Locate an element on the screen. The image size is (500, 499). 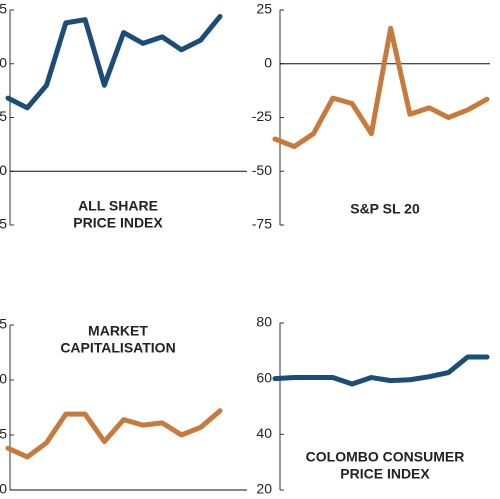
y-tick-label: -75 is located at coordinates (262, 224).